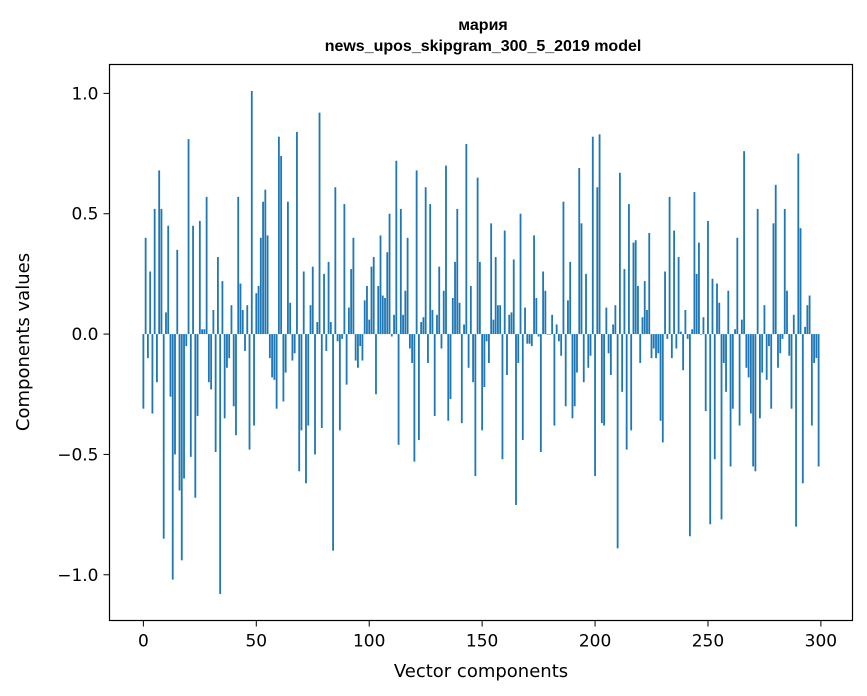 The image size is (867, 696). I want to click on y-axis-ticks: −1.0 −0.5 0.0 0.5 1.0, so click(83, 335).